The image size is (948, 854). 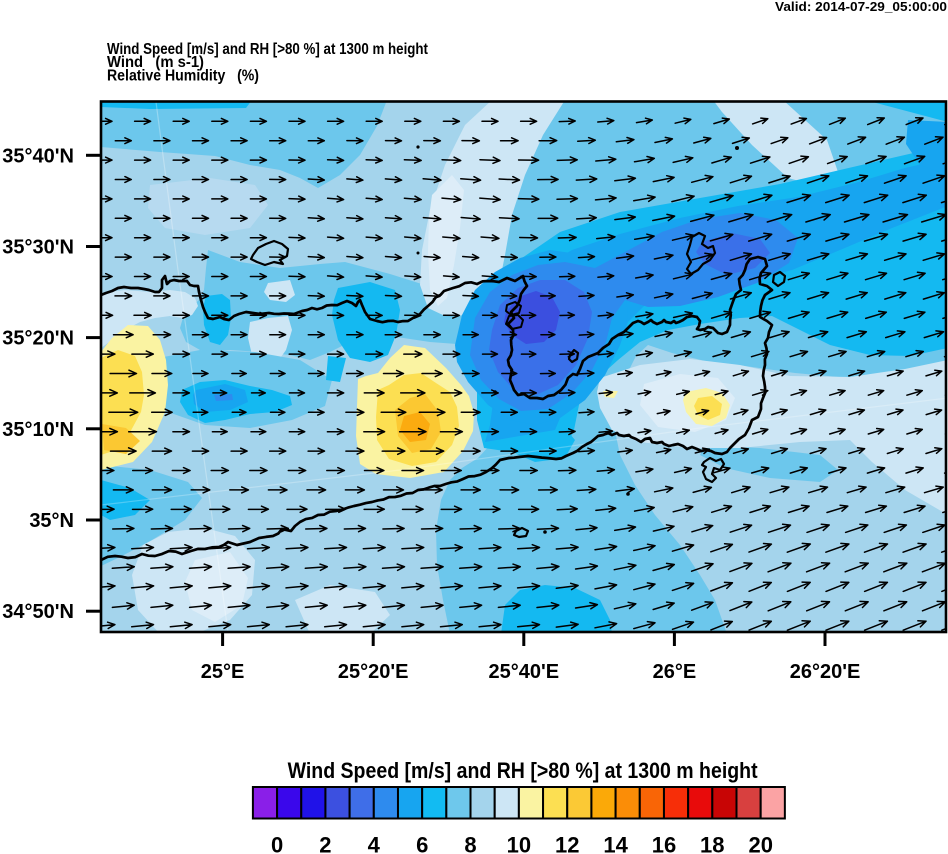 I want to click on svg-text: 6, so click(x=422, y=843).